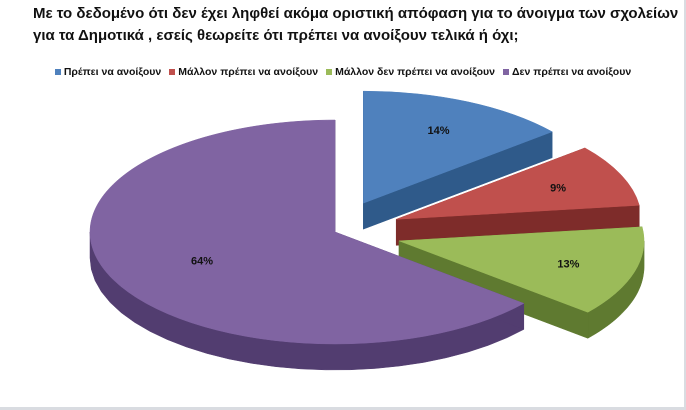 This screenshot has height=410, width=686. Describe the element at coordinates (248, 72) in the screenshot. I see `legend-label-2: Μάλλον πρέπει να ανοίξουν` at that location.